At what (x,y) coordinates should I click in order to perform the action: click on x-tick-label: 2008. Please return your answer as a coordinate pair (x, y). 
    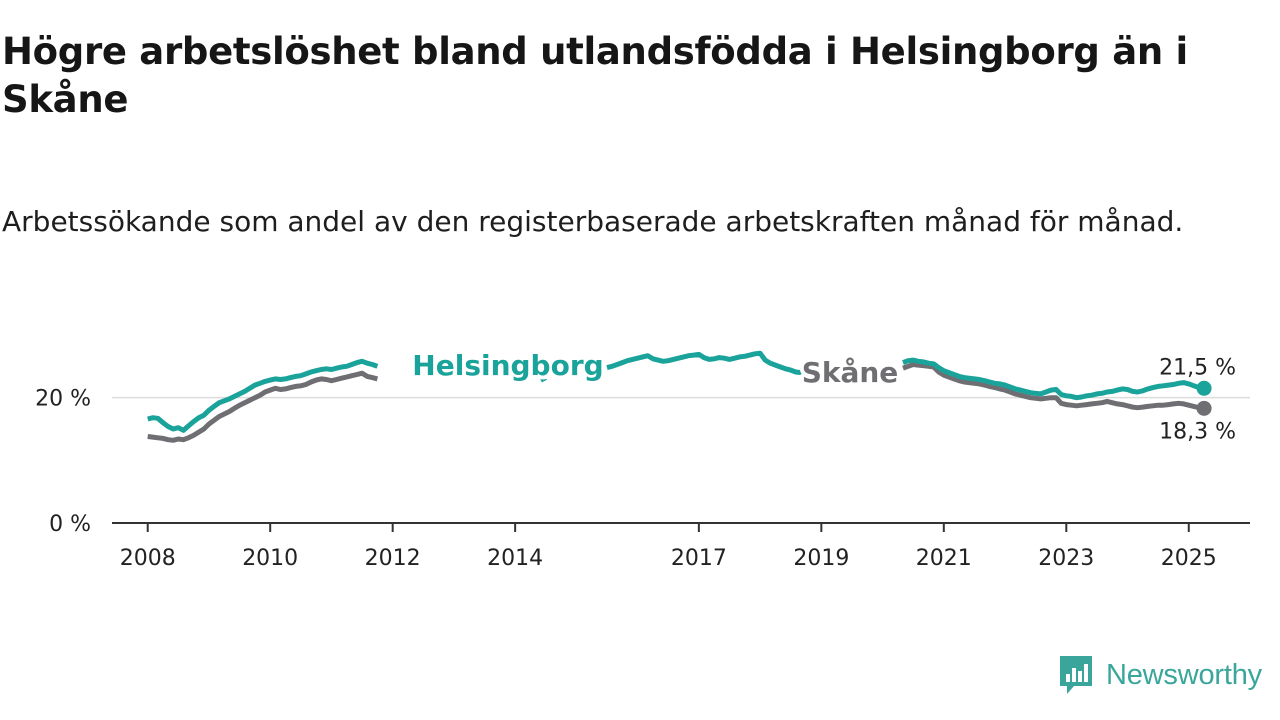
    Looking at the image, I should click on (148, 558).